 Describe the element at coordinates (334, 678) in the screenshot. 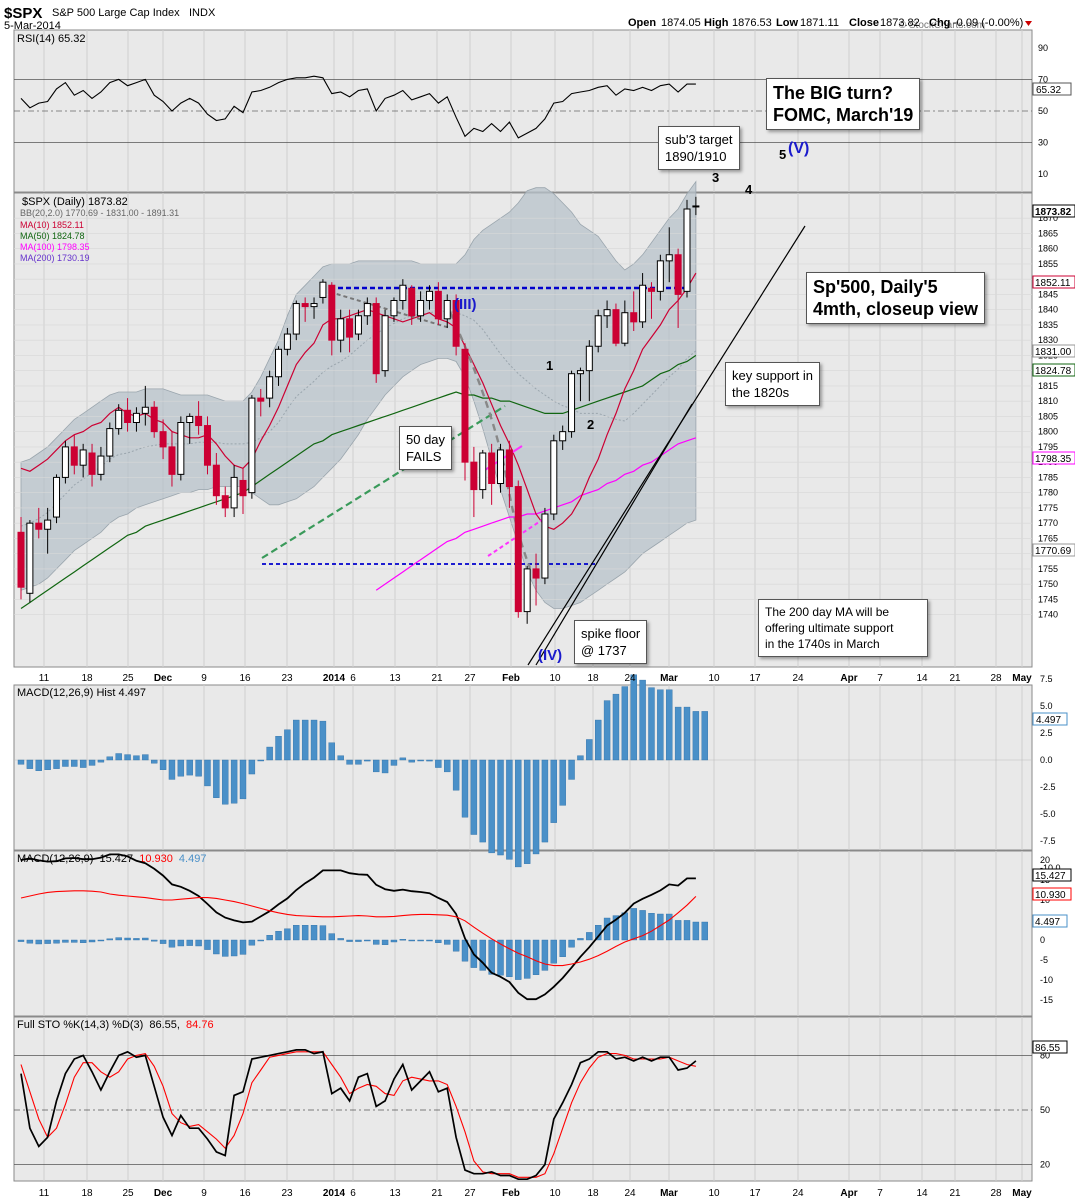

I see `x-tick-label: 2014` at that location.